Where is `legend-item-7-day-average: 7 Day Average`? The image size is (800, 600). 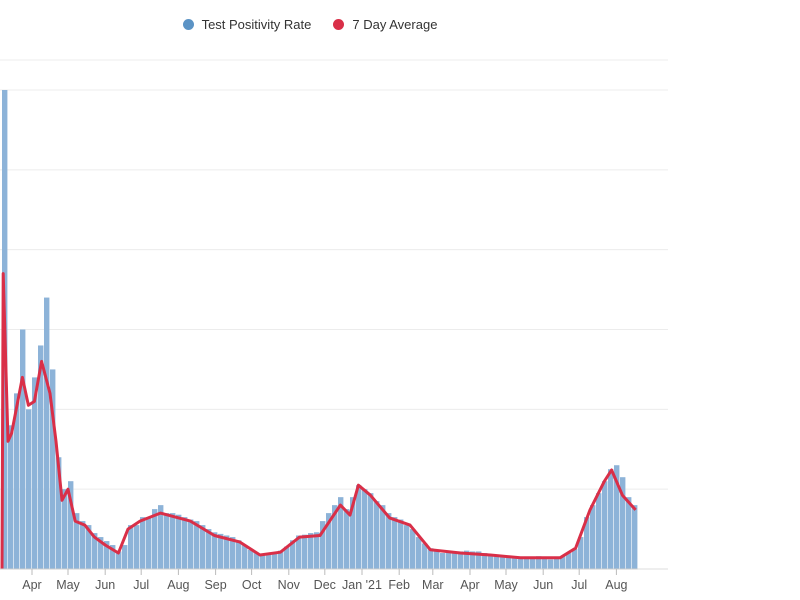
legend-item-7-day-average: 7 Day Average is located at coordinates (385, 24).